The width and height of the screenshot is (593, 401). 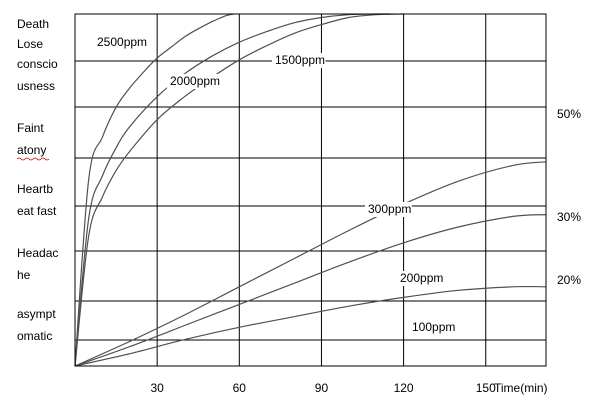 I want to click on series-label-1500ppm: 1500ppm, so click(x=300, y=60).